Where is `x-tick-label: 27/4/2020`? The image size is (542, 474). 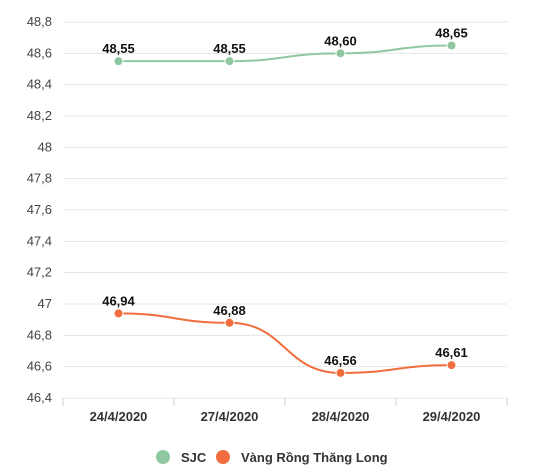 x-tick-label: 27/4/2020 is located at coordinates (230, 416).